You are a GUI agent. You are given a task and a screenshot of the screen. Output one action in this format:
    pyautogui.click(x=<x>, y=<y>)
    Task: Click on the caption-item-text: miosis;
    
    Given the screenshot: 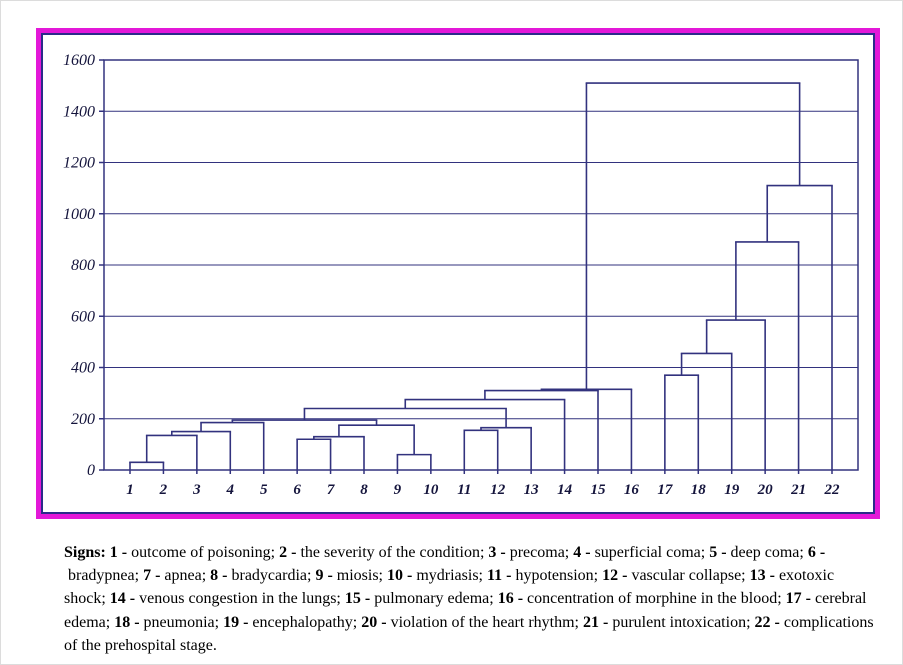 What is the action you would take?
    pyautogui.click(x=359, y=576)
    